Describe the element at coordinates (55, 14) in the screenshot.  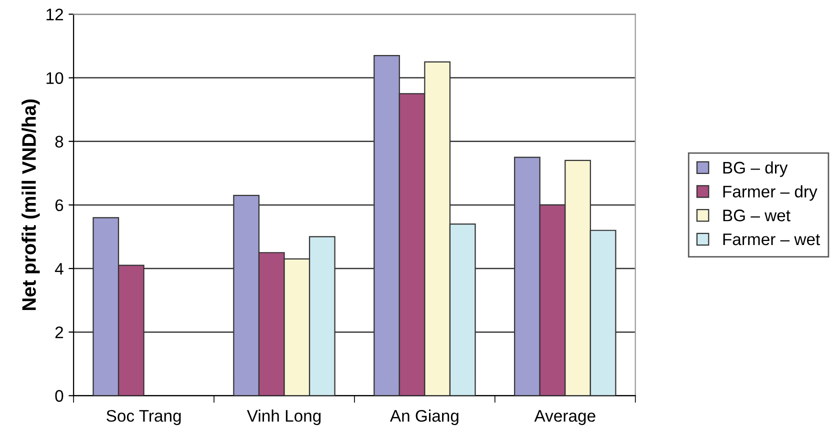
I see `y-tick-label: 12` at that location.